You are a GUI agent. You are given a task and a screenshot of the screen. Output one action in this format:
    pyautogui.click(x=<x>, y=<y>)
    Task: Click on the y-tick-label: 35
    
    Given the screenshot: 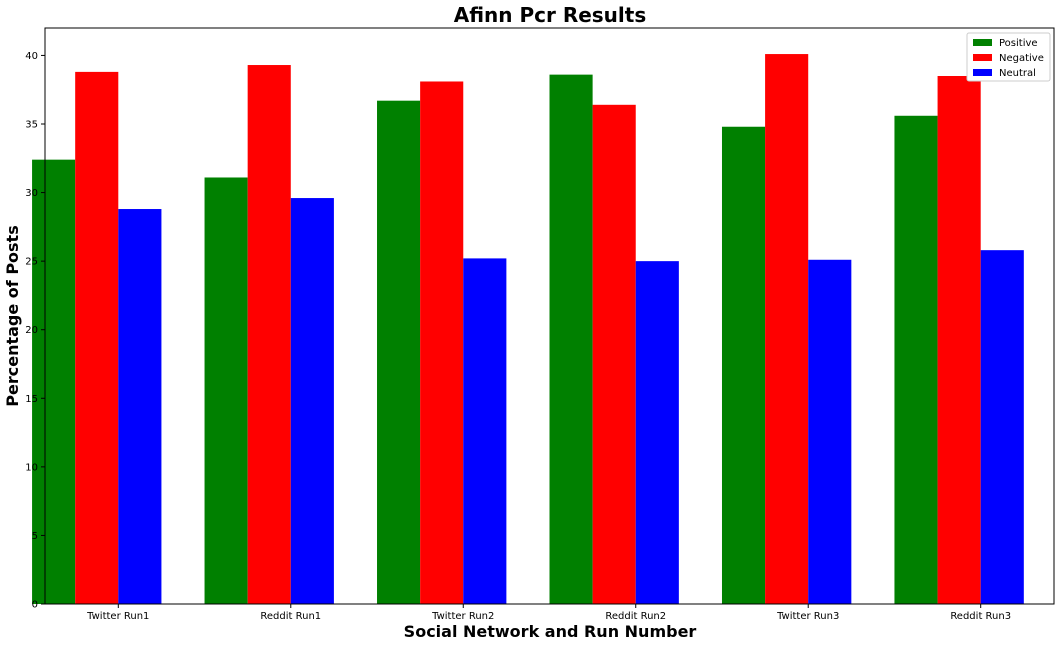 What is the action you would take?
    pyautogui.click(x=31, y=125)
    